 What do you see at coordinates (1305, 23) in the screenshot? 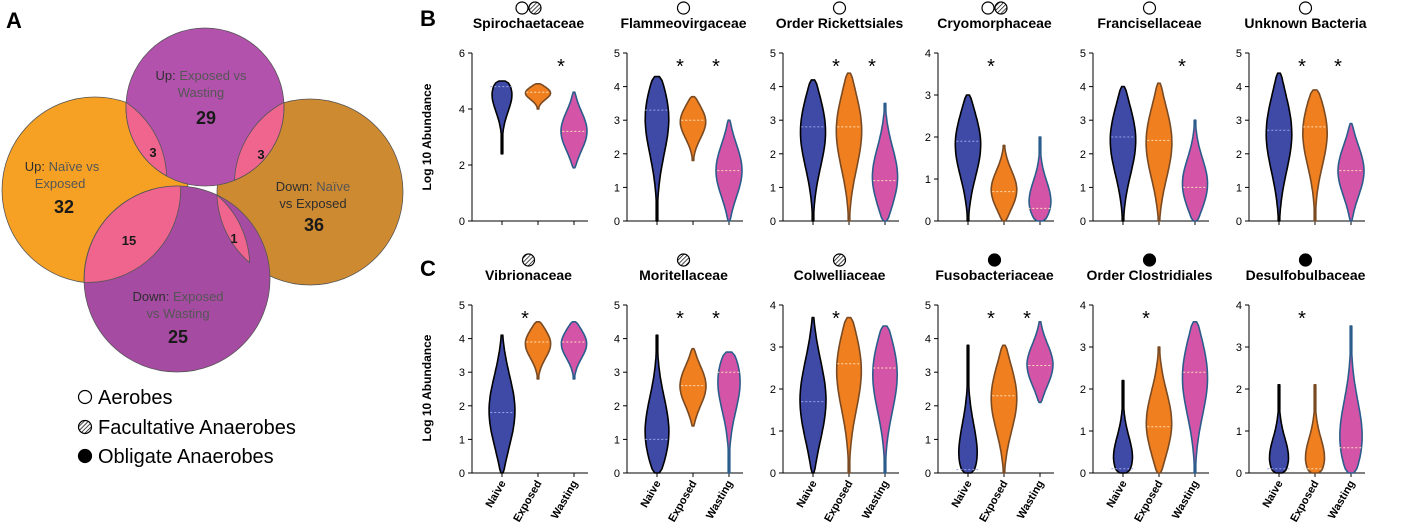
I see `chart-title: Unknown Bacteria` at bounding box center [1305, 23].